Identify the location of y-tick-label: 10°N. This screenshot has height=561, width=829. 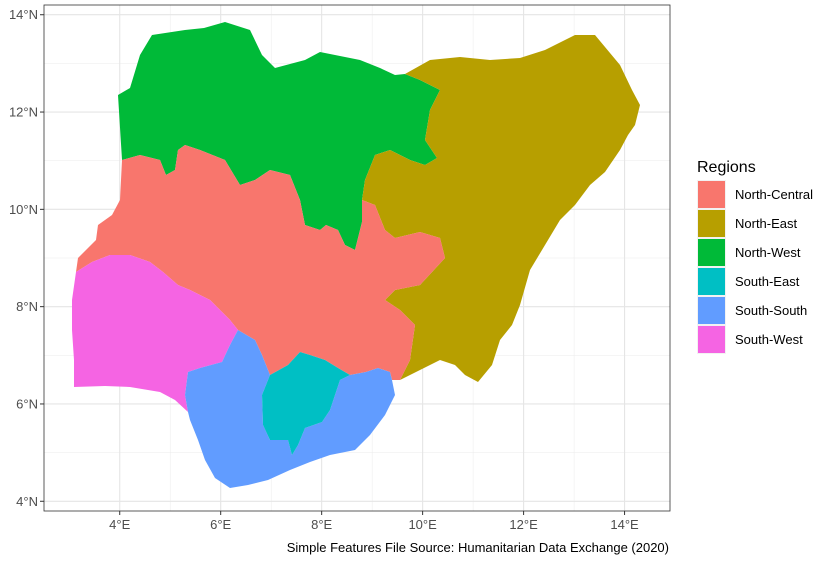
(23, 209).